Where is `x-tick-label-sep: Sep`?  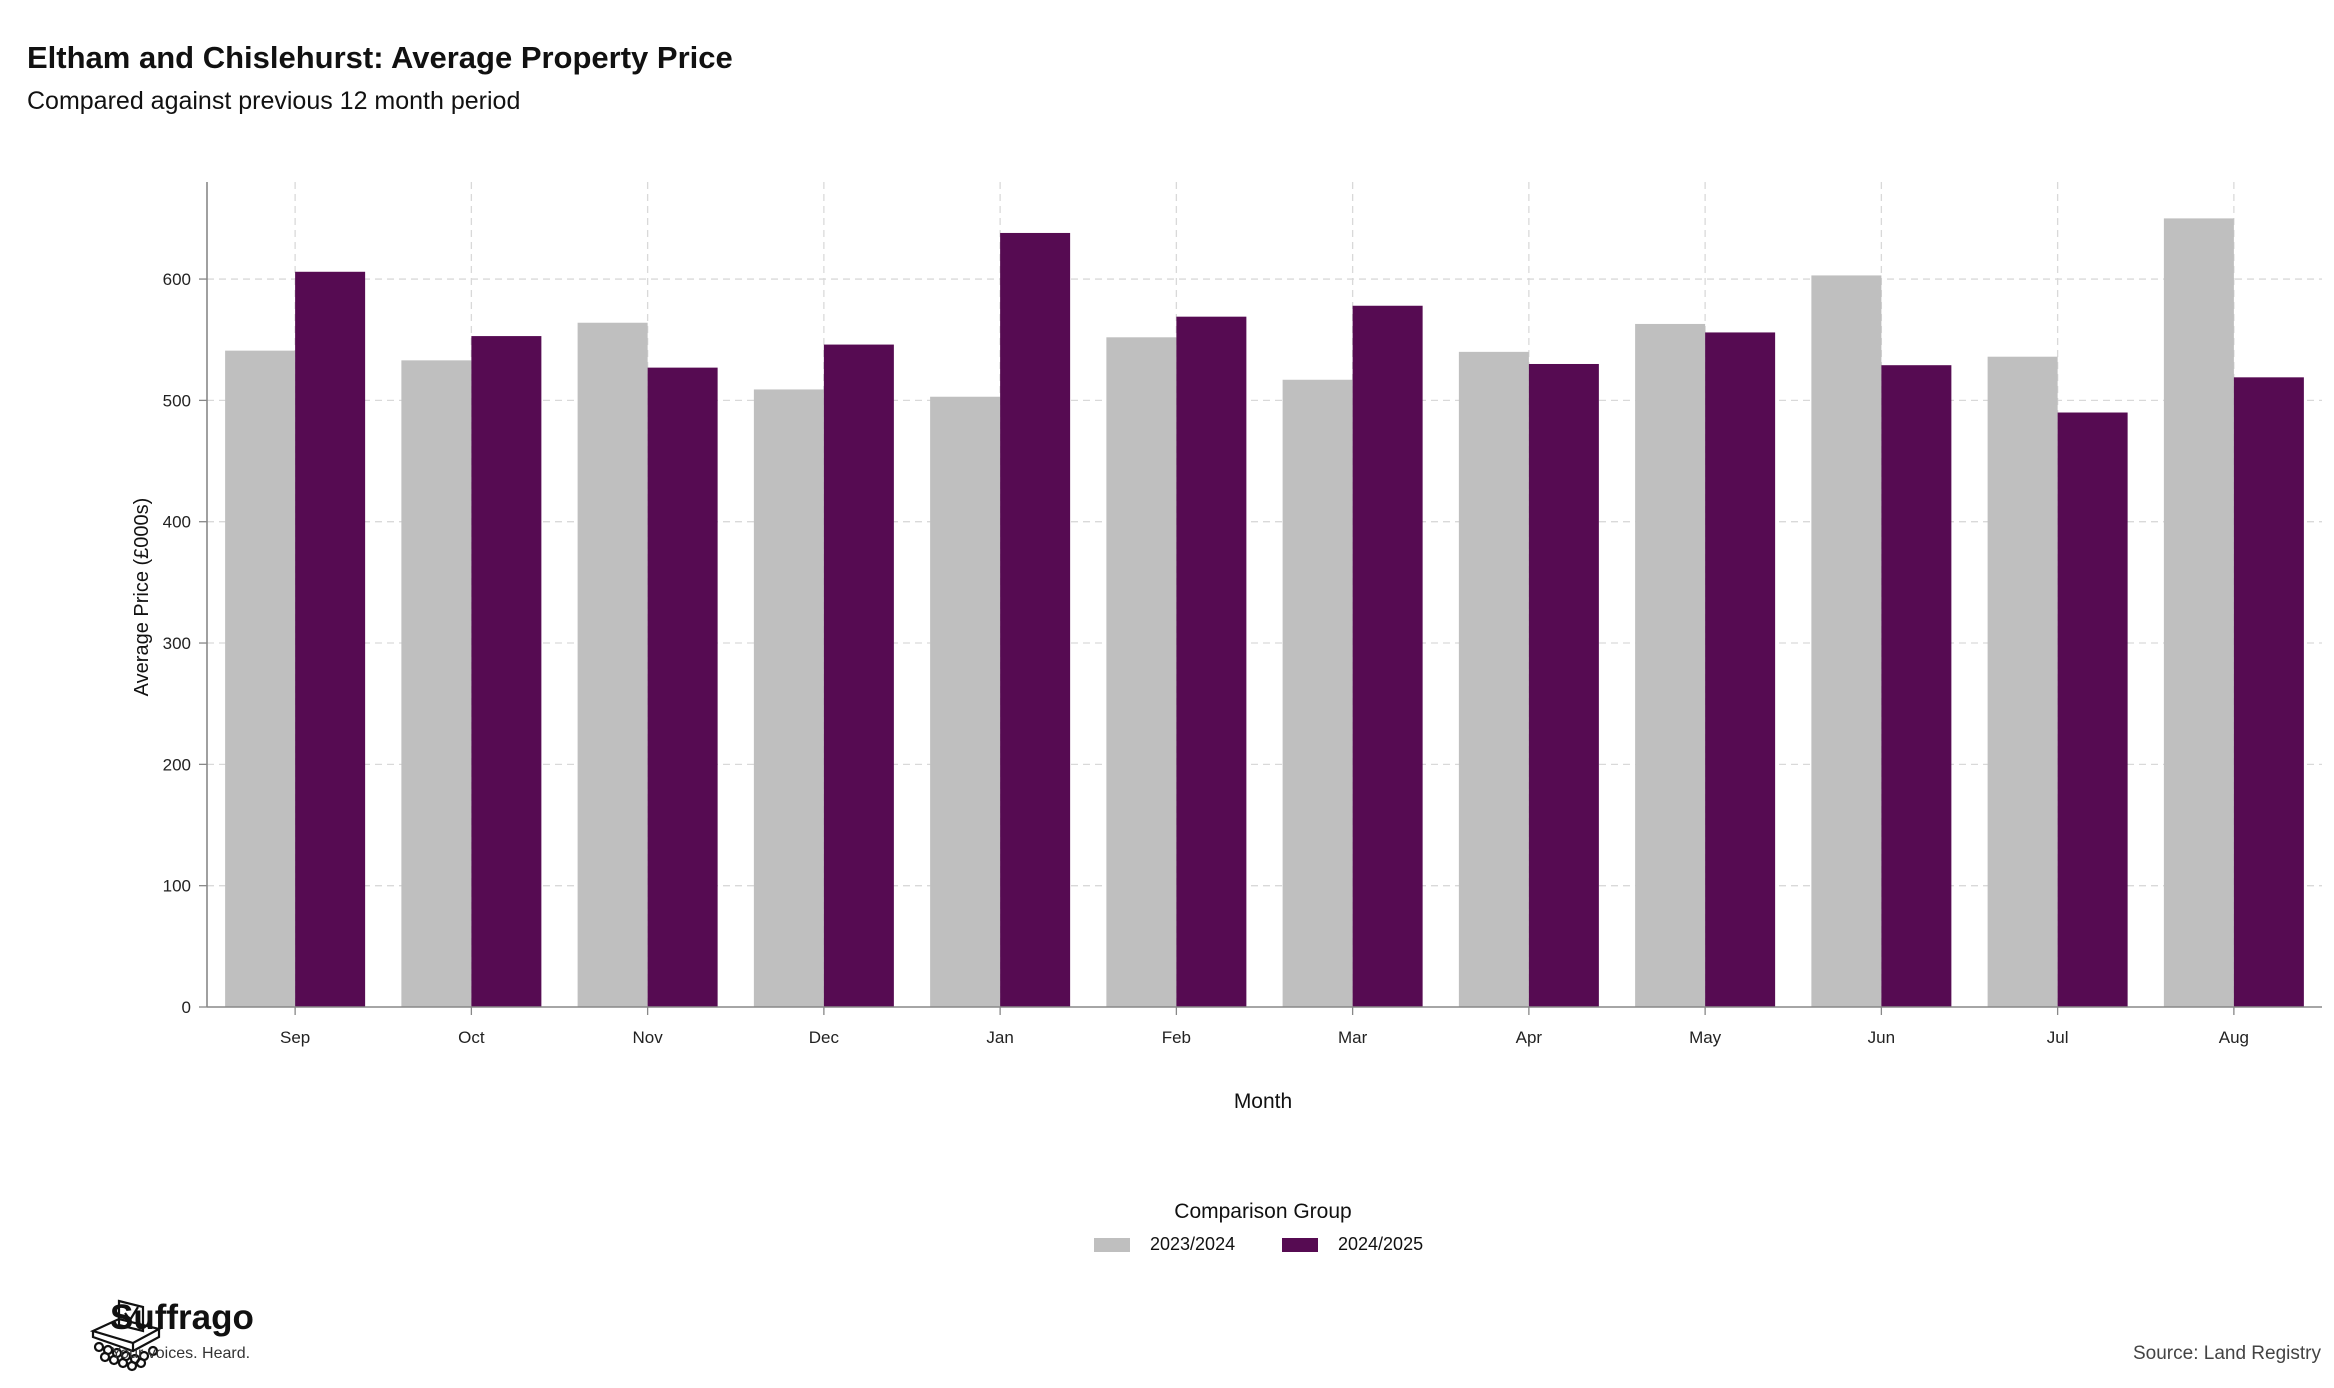 x-tick-label-sep: Sep is located at coordinates (295, 1037).